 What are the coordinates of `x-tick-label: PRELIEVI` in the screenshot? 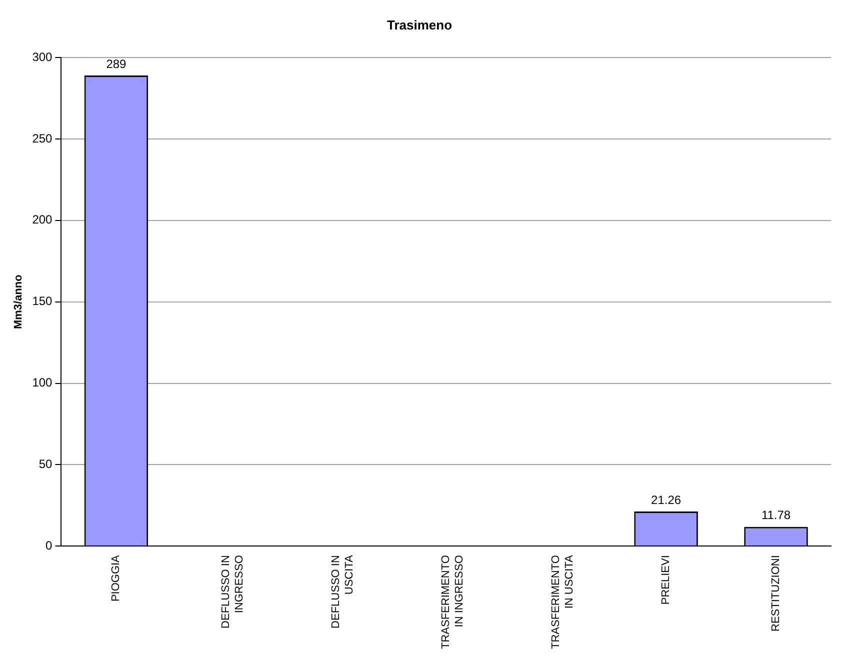 It's located at (666, 580).